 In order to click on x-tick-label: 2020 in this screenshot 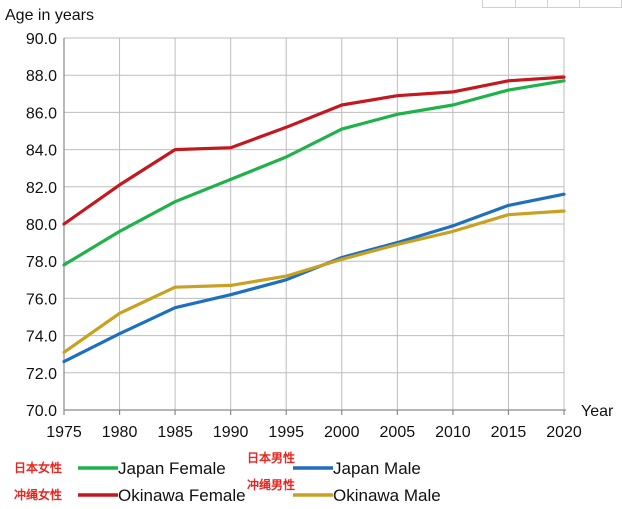, I will do `click(564, 432)`.